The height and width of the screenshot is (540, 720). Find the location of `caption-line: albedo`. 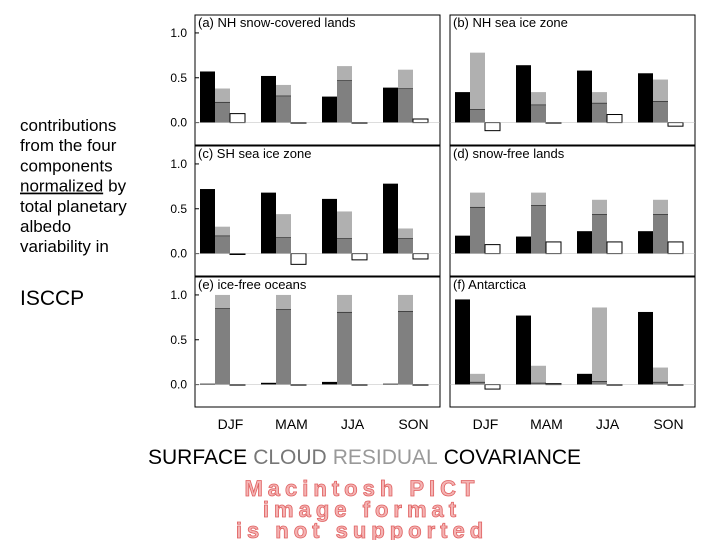

caption-line: albedo is located at coordinates (45, 226).